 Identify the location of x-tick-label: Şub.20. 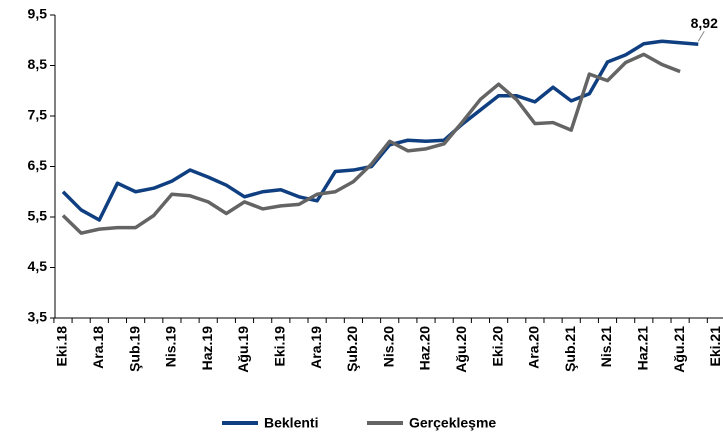
(352, 349).